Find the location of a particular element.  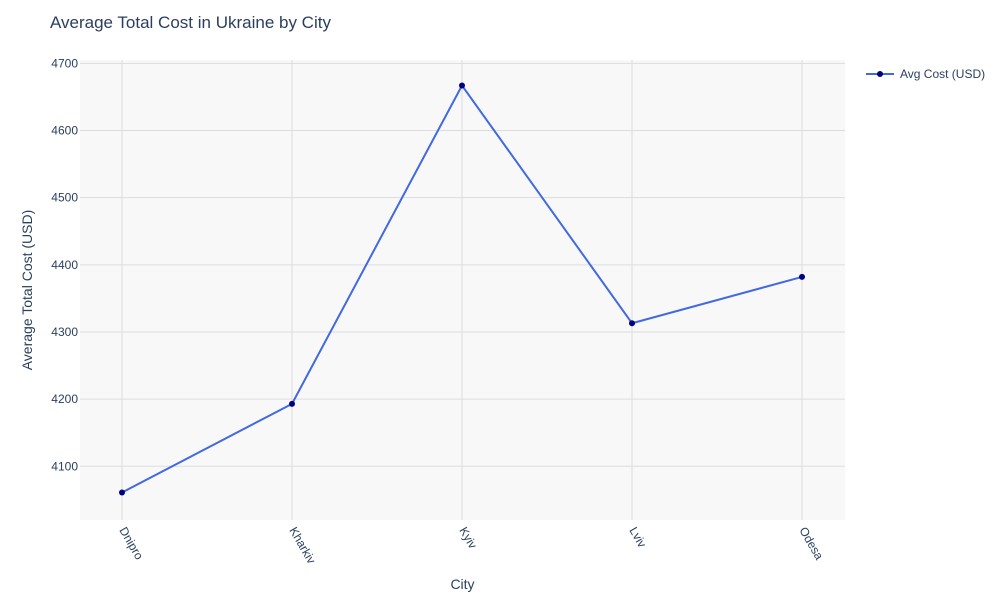

y-tick-label: 4600 is located at coordinates (64, 131).